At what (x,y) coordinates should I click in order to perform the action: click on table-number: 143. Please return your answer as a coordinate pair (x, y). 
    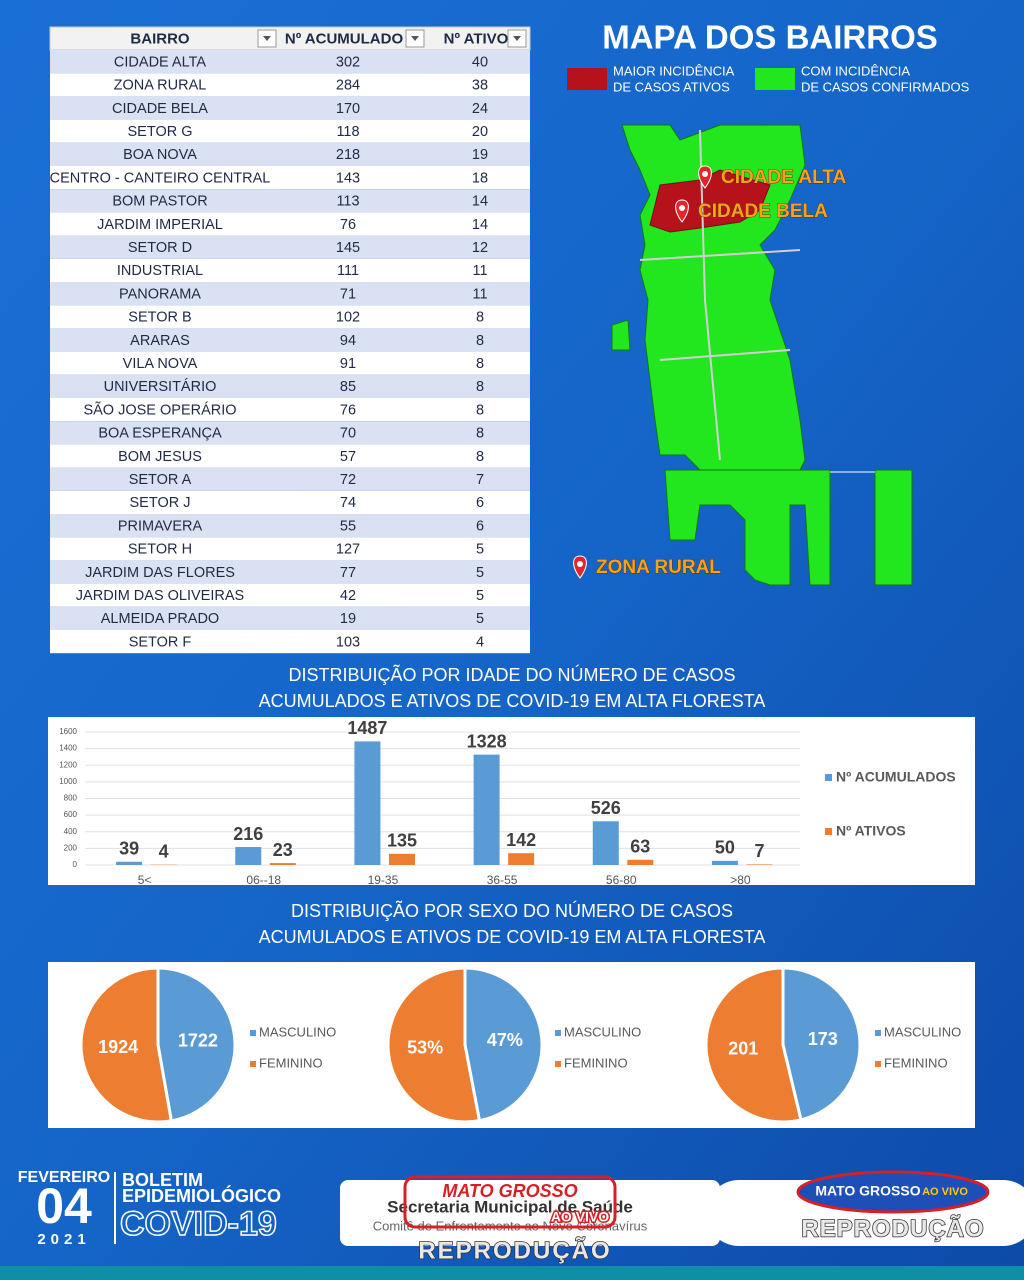
    Looking at the image, I should click on (348, 178).